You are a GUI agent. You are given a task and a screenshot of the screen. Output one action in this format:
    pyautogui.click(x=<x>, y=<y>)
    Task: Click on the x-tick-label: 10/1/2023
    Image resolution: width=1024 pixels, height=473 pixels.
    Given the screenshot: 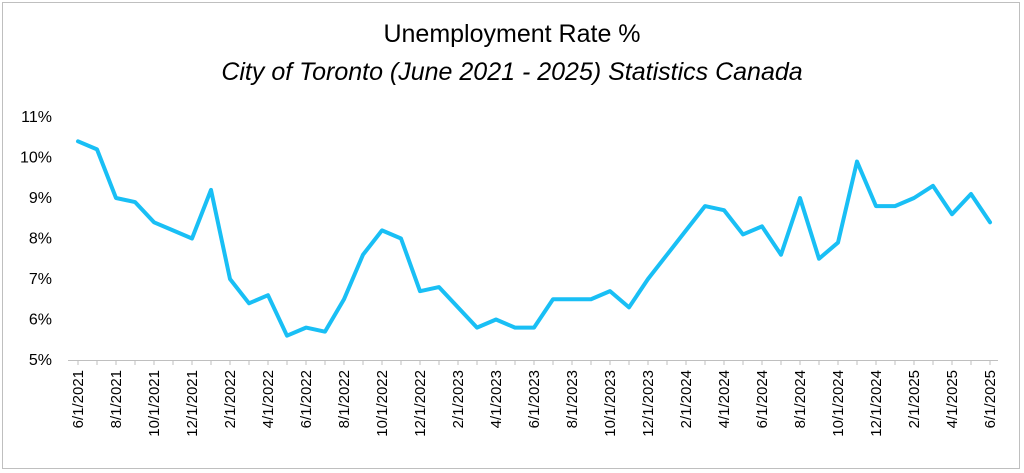 What is the action you would take?
    pyautogui.click(x=610, y=403)
    